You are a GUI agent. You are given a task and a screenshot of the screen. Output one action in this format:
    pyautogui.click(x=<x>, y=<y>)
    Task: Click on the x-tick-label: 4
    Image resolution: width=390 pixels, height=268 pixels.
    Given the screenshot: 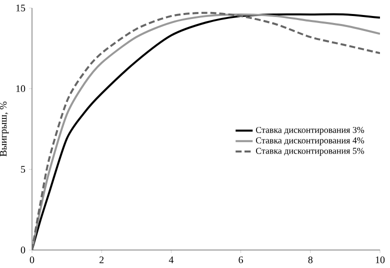 What is the action you would take?
    pyautogui.click(x=171, y=260)
    